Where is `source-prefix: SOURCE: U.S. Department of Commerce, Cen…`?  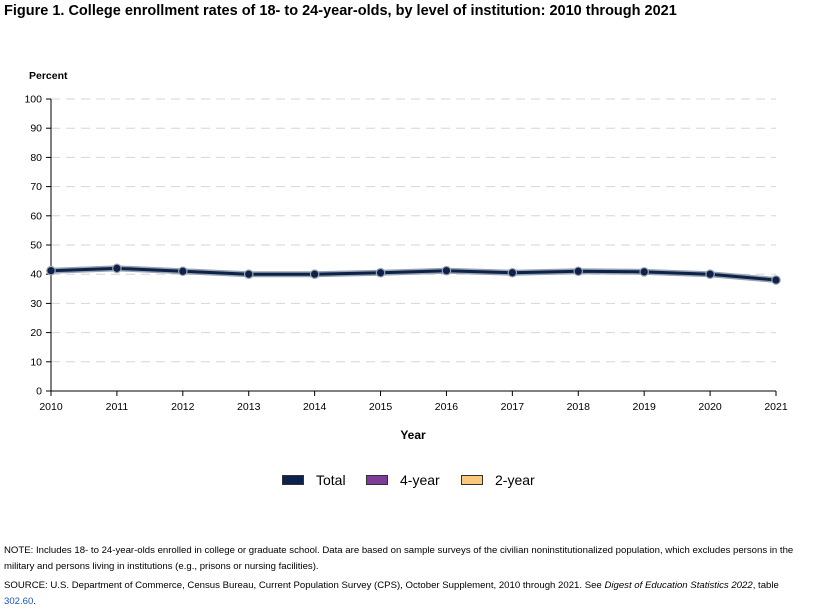 source-prefix: SOURCE: U.S. Department of Commerce, Cen… is located at coordinates (304, 585).